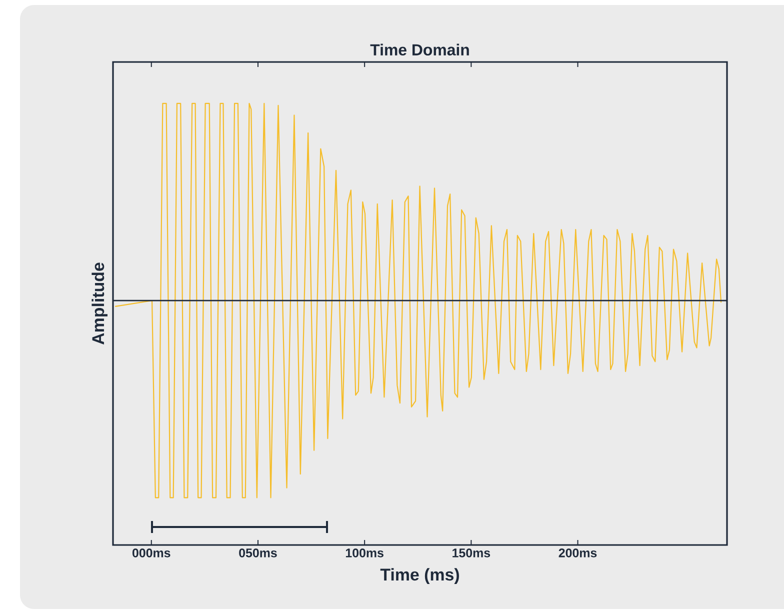 This screenshot has width=784, height=611. I want to click on x-axis-title: Time (ms), so click(419, 576).